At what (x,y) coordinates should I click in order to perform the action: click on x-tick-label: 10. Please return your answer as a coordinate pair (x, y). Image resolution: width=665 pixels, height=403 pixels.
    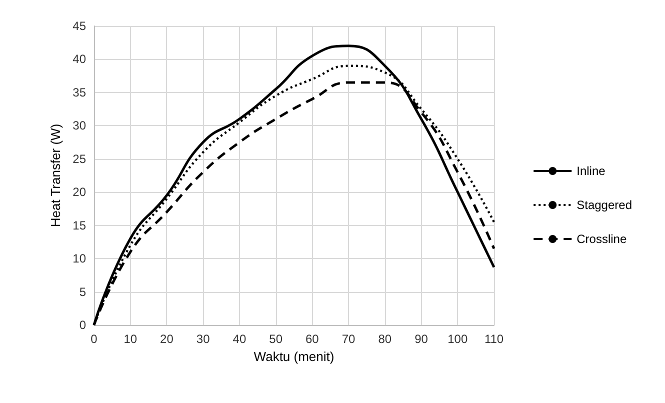
    Looking at the image, I should click on (131, 339).